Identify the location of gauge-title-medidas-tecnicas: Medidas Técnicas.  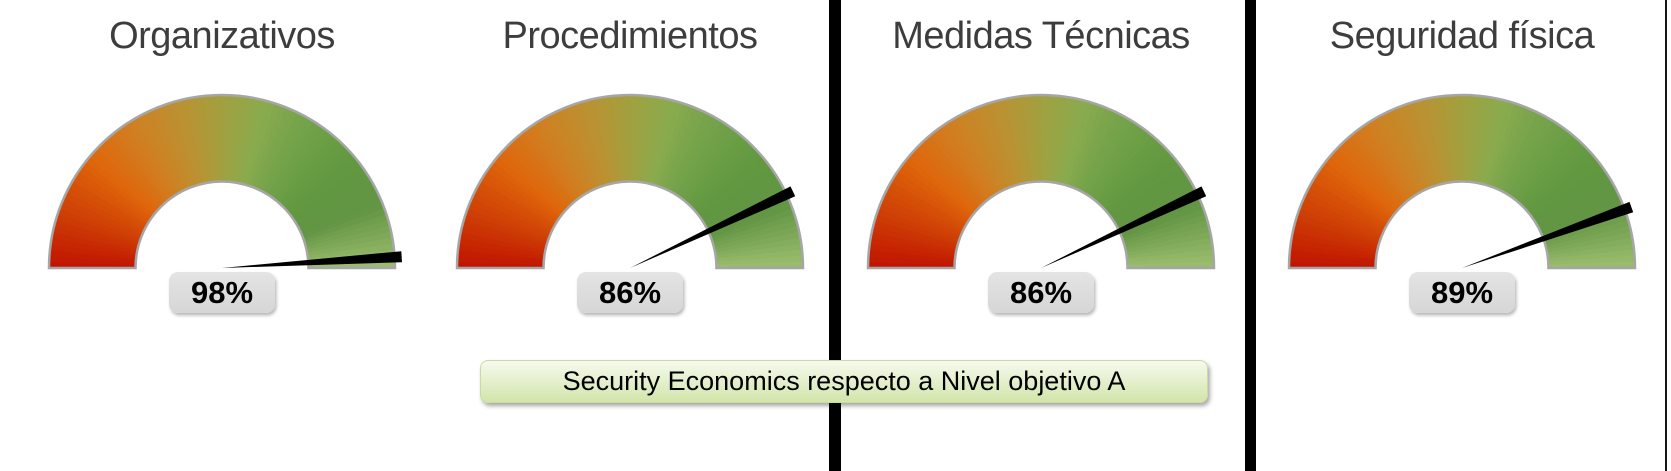
(1041, 36).